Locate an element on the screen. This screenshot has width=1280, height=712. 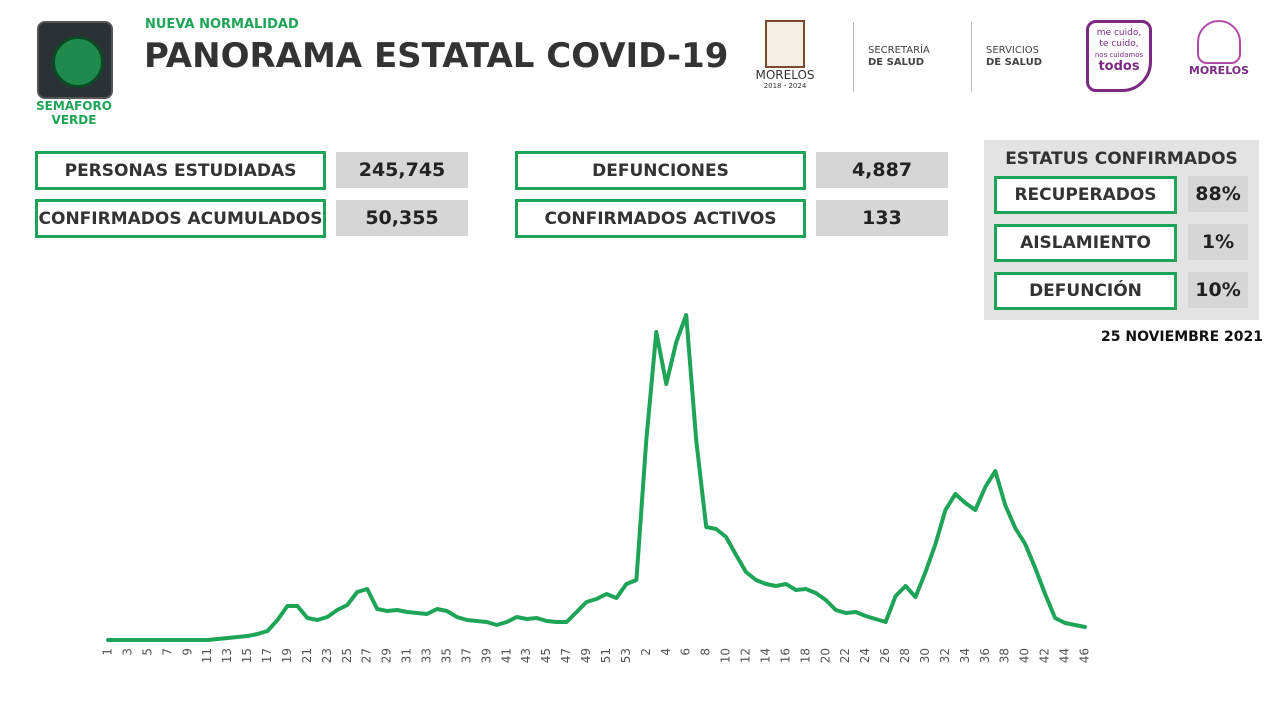
x-tick-label: 10 is located at coordinates (726, 655).